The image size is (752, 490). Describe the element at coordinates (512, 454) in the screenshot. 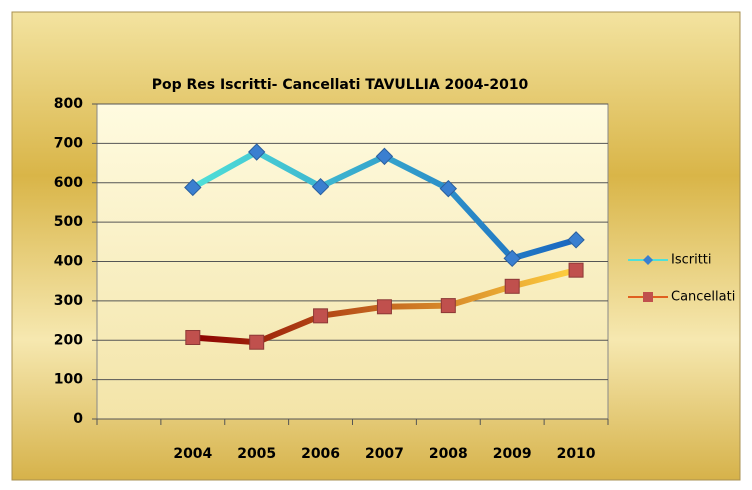

I see `x-tick-label: 2009` at that location.